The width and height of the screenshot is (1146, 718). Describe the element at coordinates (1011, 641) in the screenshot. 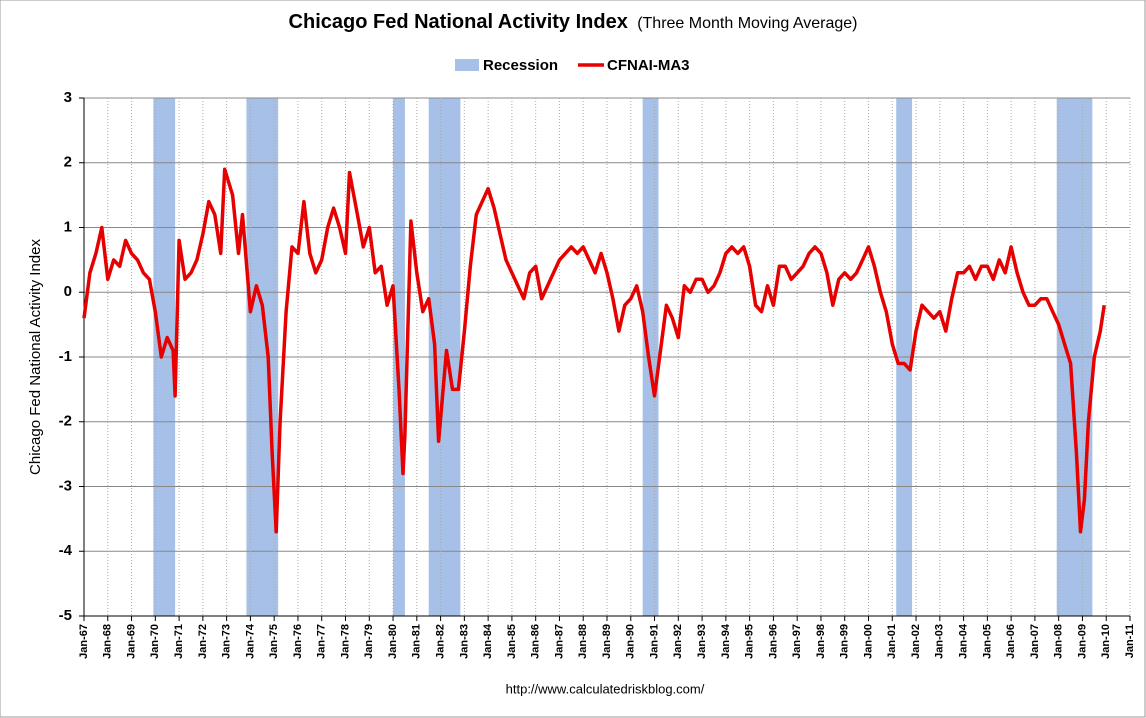

I see `x-tick-label: Jan-06` at that location.